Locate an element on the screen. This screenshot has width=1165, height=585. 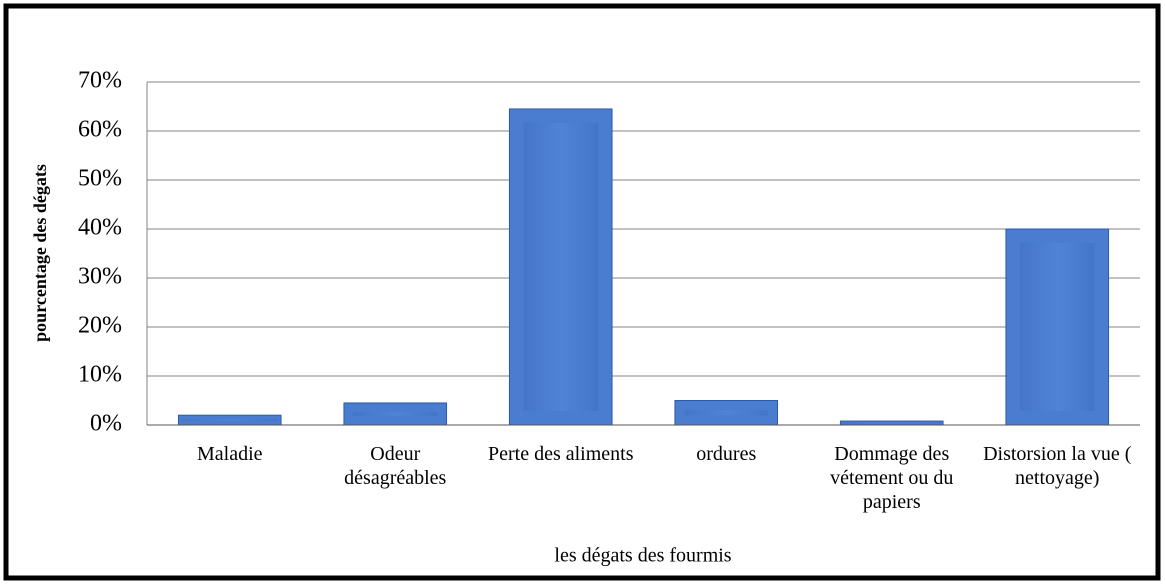
x-axis-label: les dégats des fourmis is located at coordinates (642, 556).